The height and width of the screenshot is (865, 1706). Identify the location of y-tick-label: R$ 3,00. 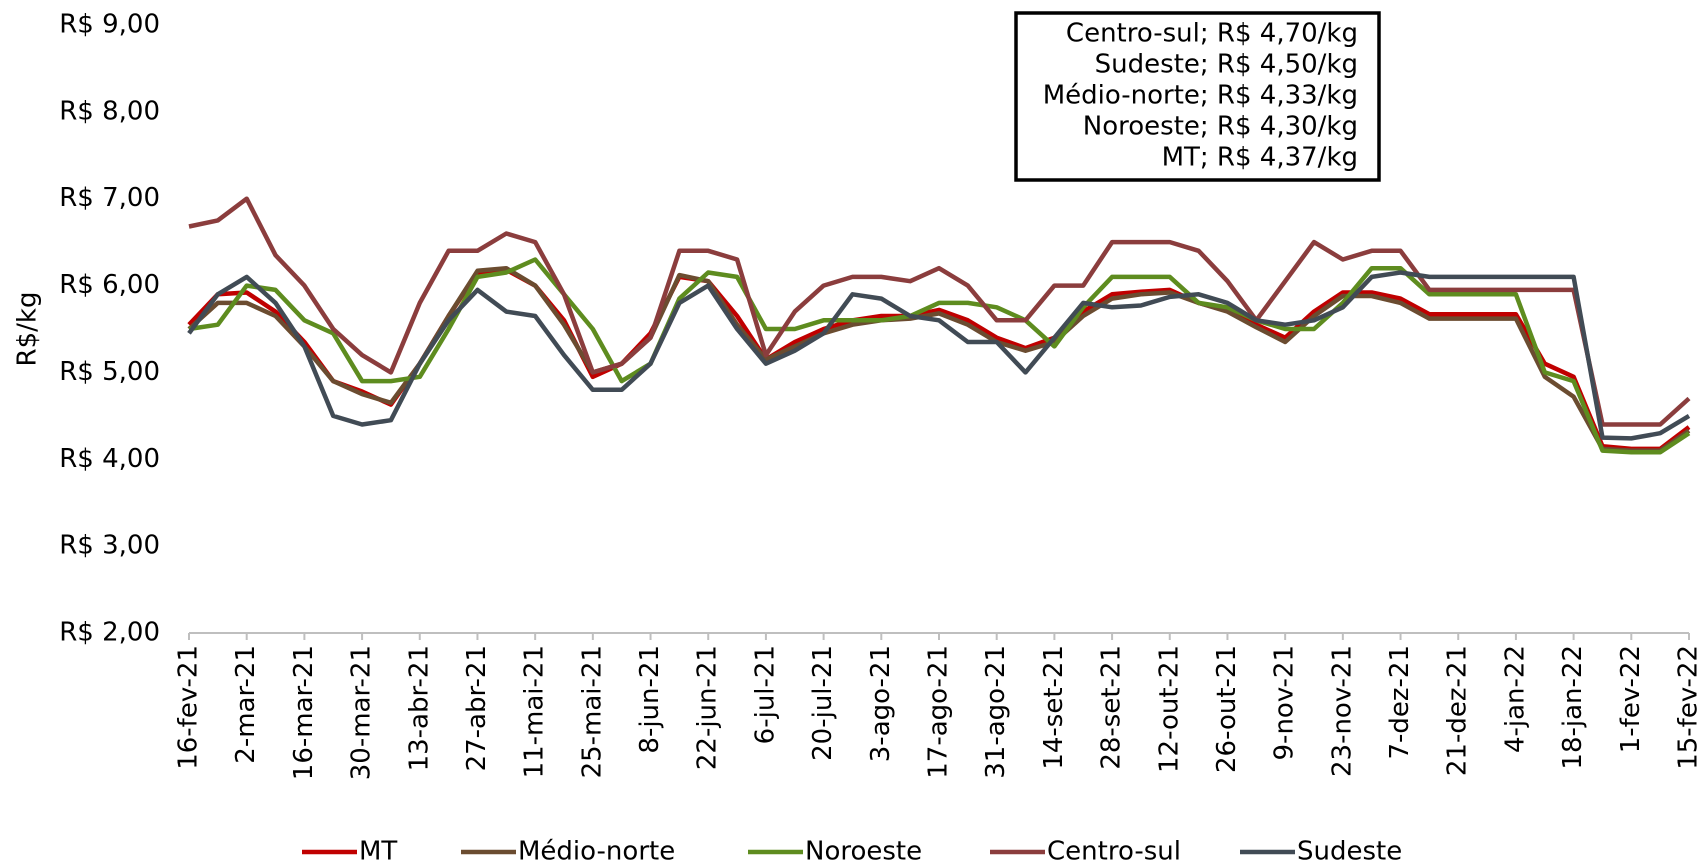
(109, 546).